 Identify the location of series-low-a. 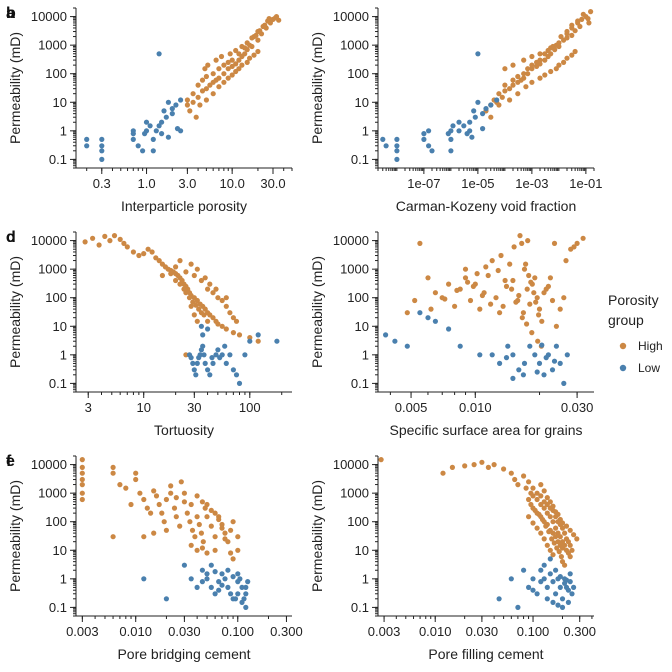
(134, 106).